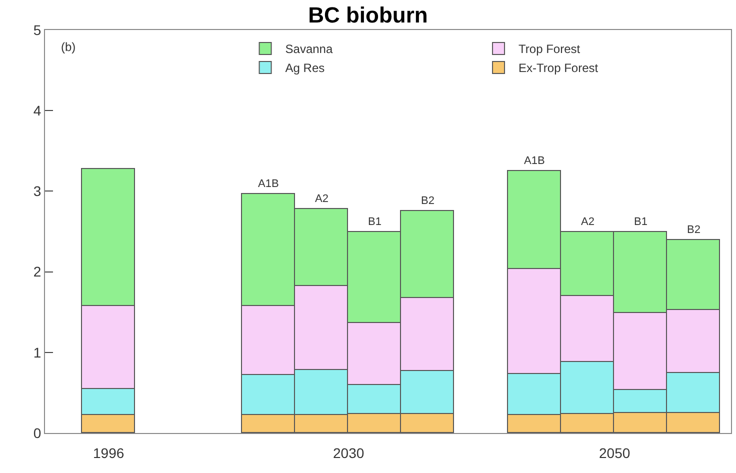 This screenshot has height=473, width=736. I want to click on chart-title: BC bioburn, so click(368, 15).